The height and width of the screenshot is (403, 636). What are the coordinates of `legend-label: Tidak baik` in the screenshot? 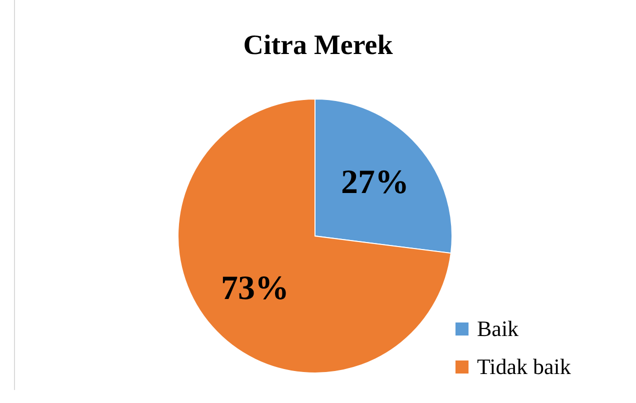 It's located at (524, 366).